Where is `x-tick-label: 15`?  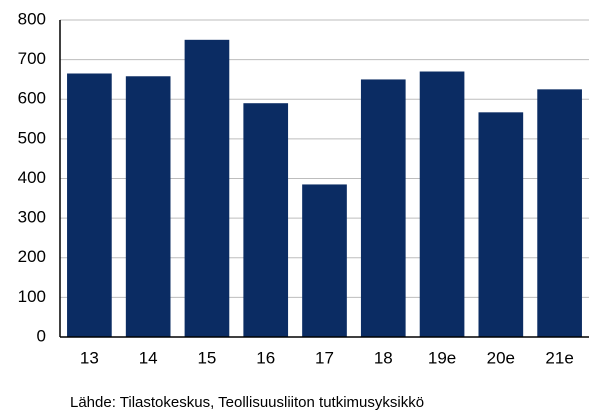 x-tick-label: 15 is located at coordinates (206, 357).